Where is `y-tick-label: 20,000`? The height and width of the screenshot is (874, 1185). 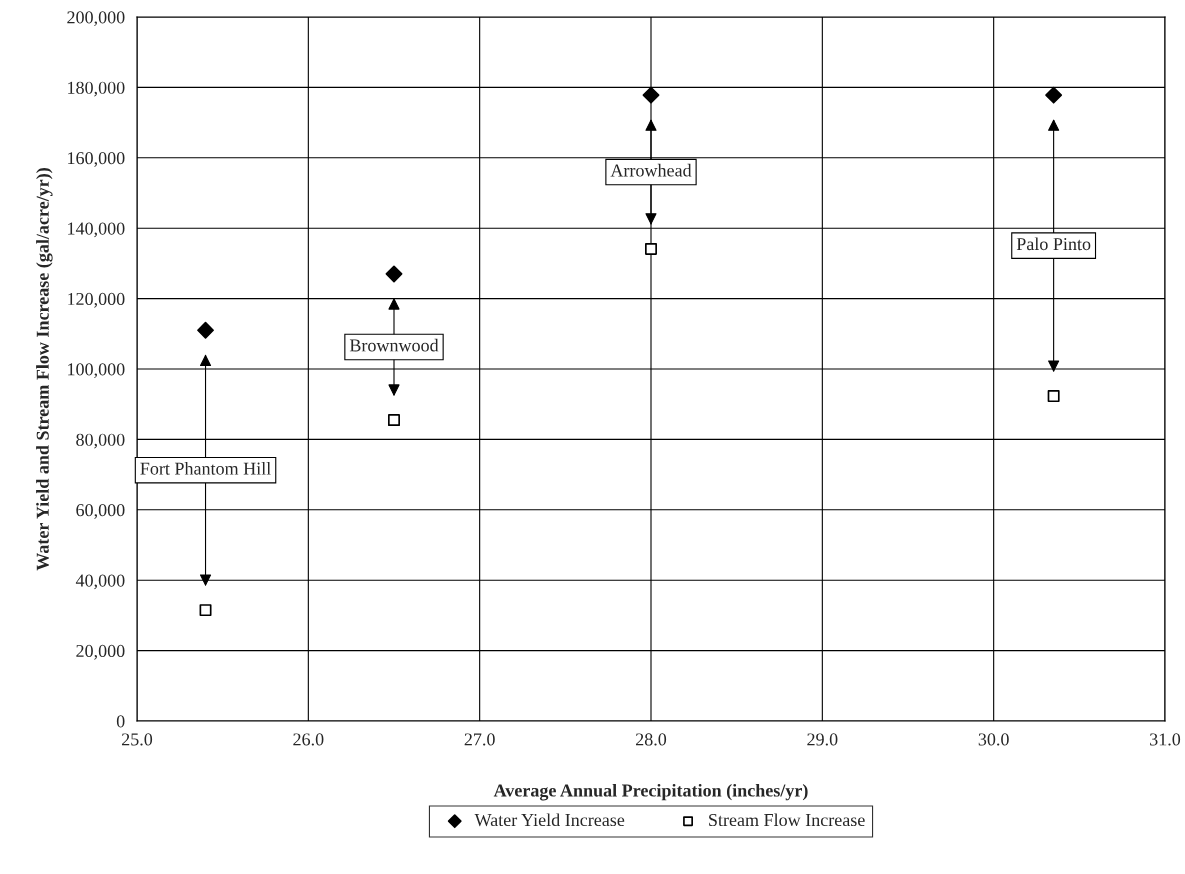
y-tick-label: 20,000 is located at coordinates (100, 652).